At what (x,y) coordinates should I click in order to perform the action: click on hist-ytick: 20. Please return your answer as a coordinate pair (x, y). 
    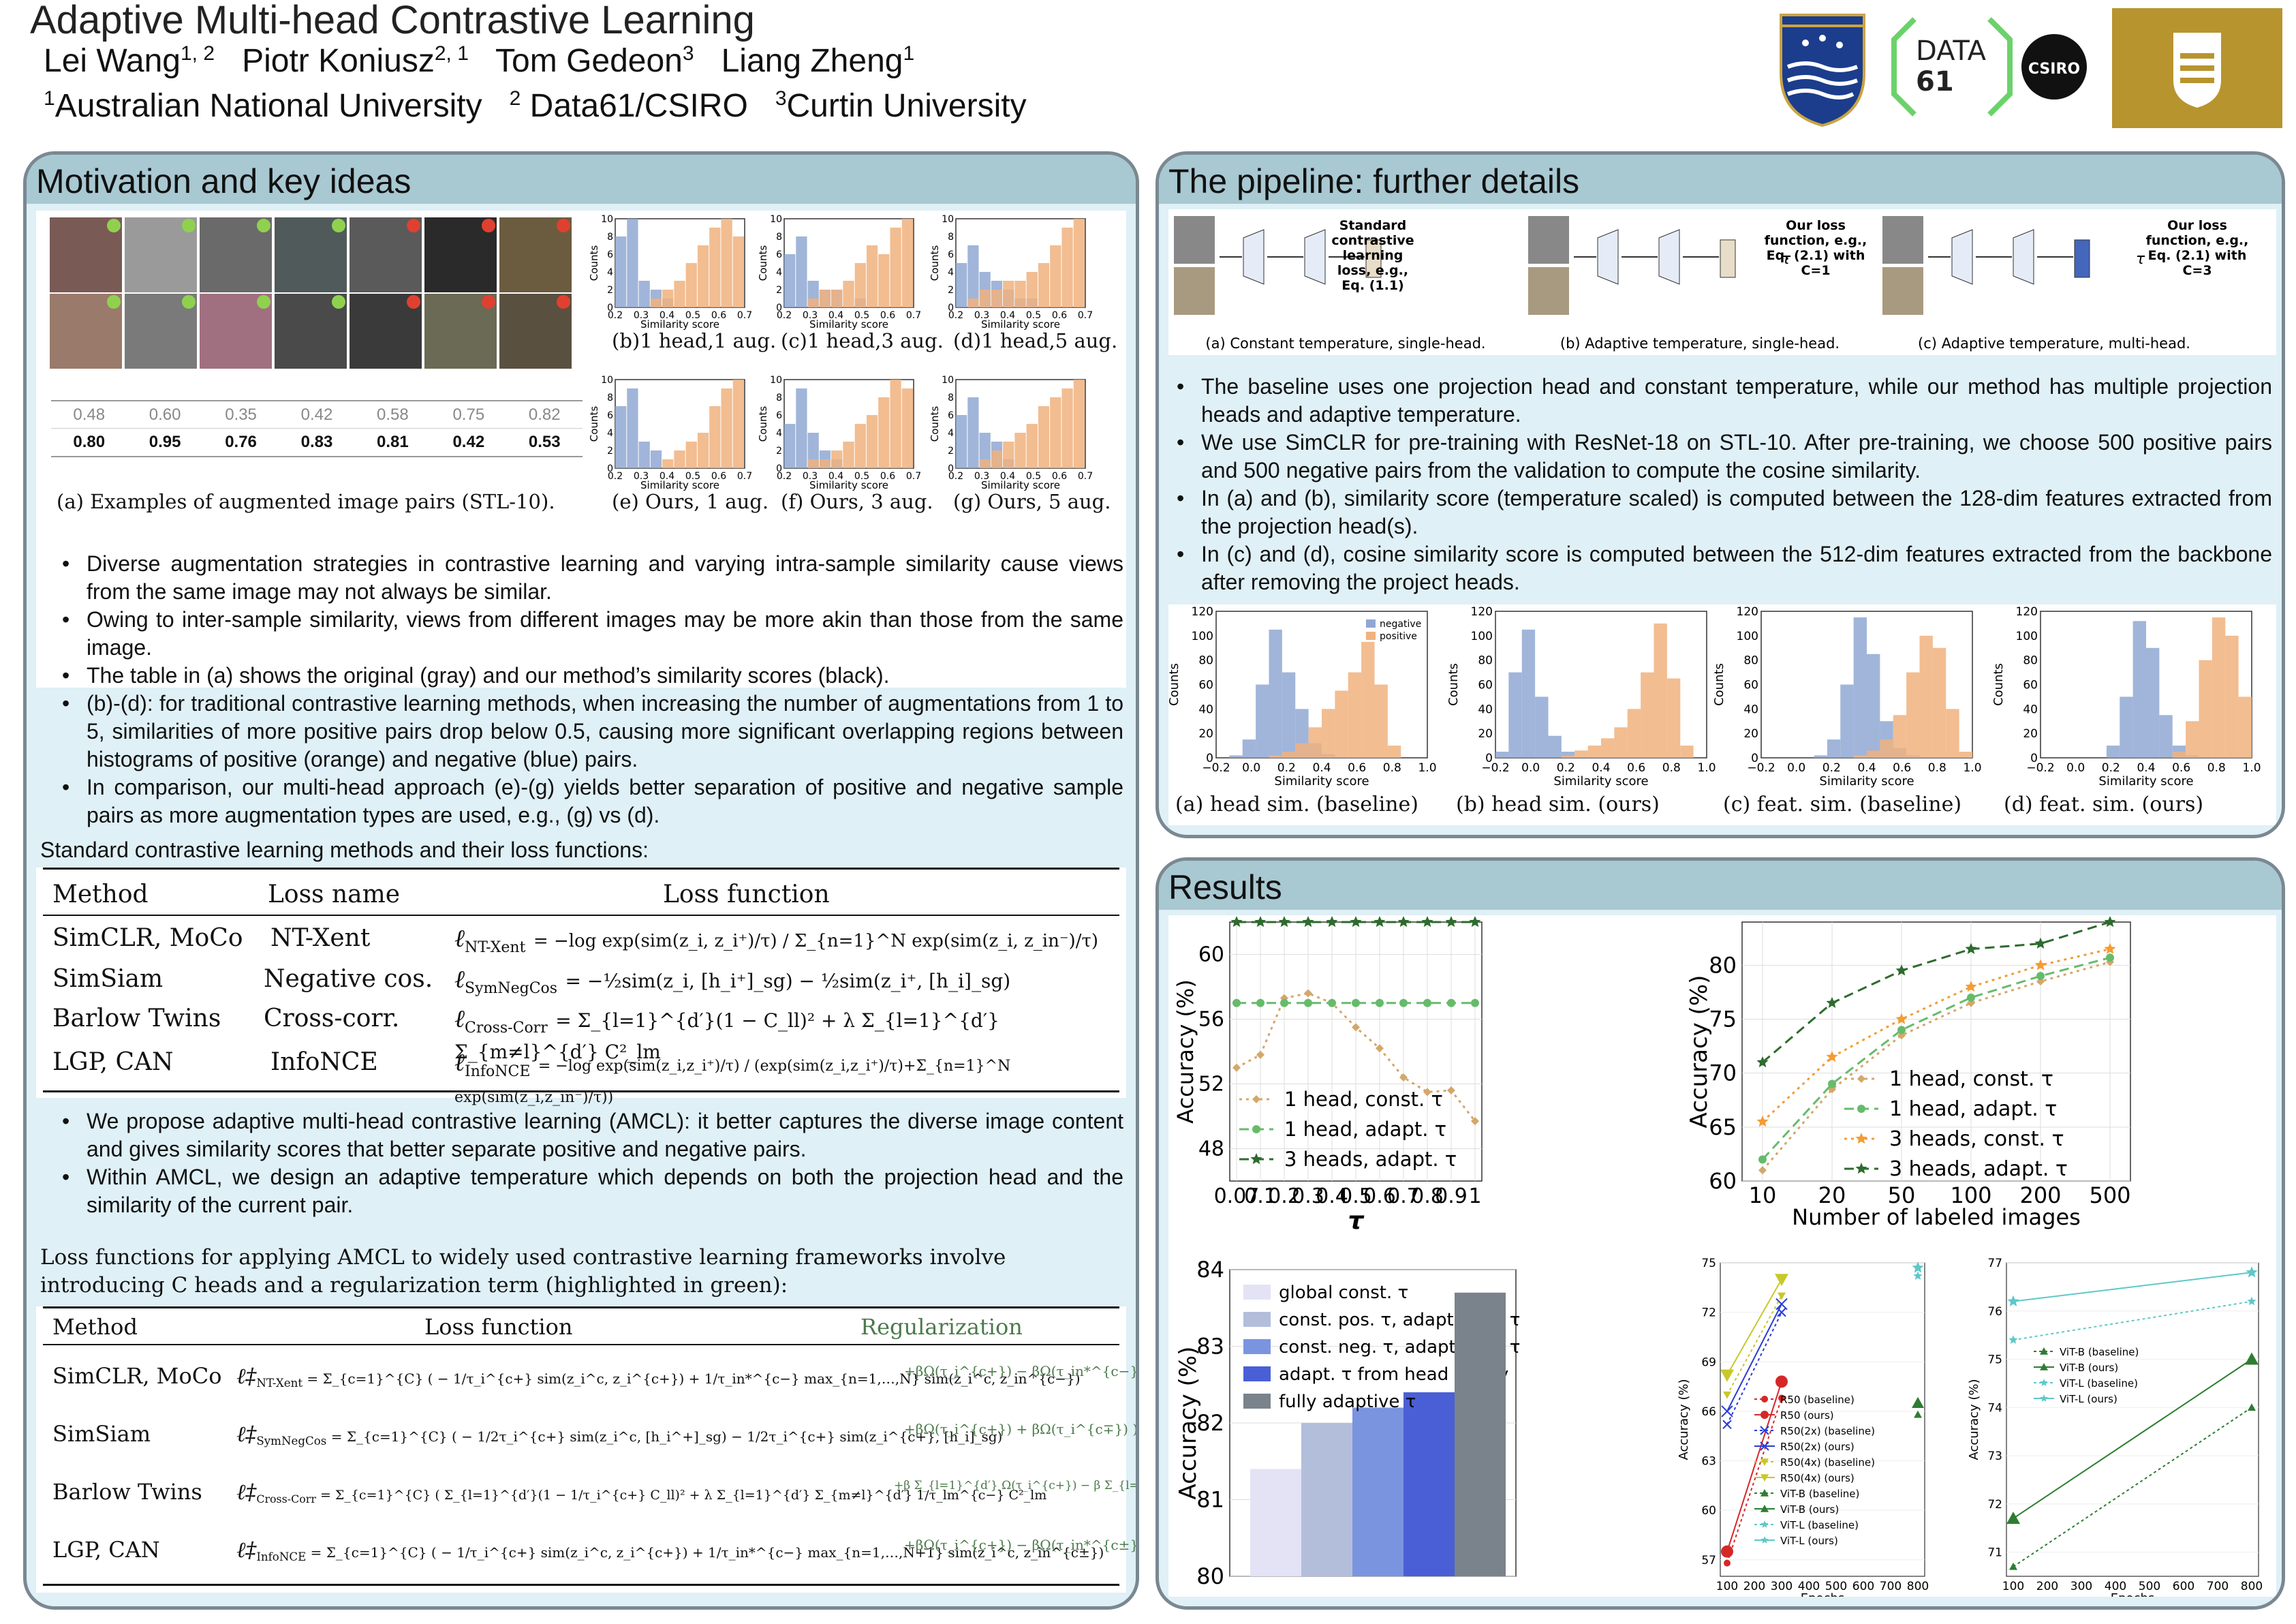
    Looking at the image, I should click on (1486, 734).